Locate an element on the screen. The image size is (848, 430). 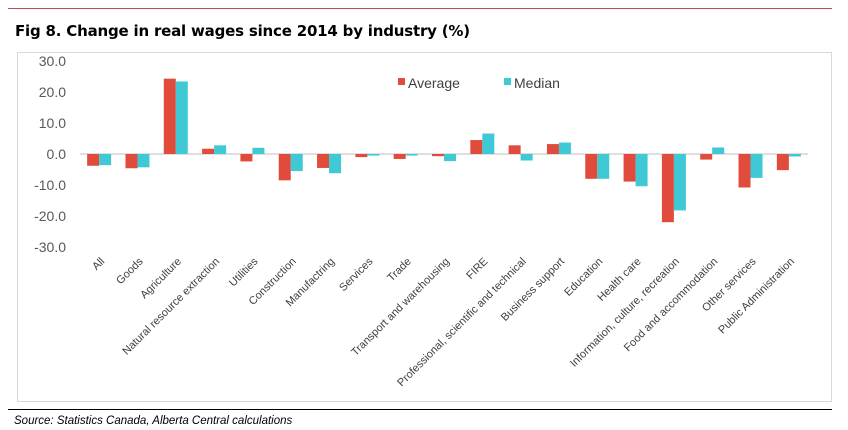
y-tick-label: 30.0 is located at coordinates (52, 61).